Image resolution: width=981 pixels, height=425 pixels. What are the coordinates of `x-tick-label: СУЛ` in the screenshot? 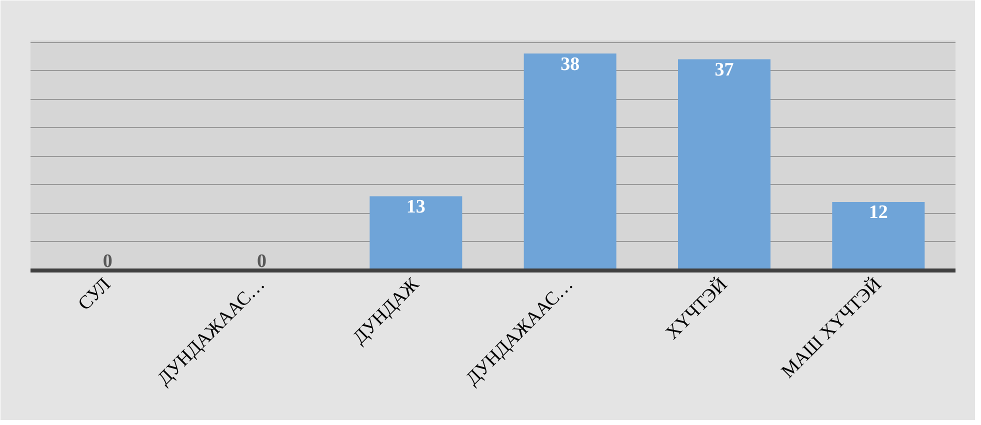 It's located at (95, 294).